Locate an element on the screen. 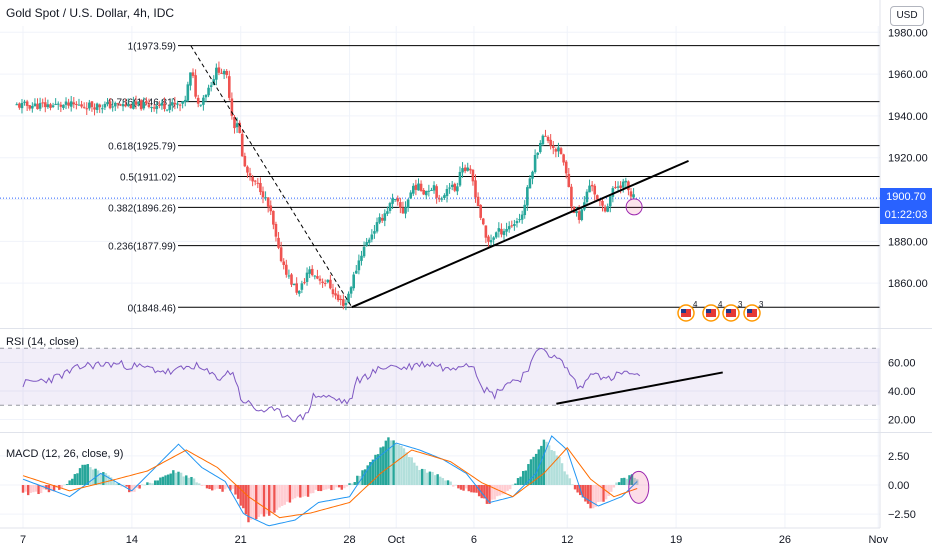 The image size is (932, 550). x-tick-label: Nov is located at coordinates (878, 540).